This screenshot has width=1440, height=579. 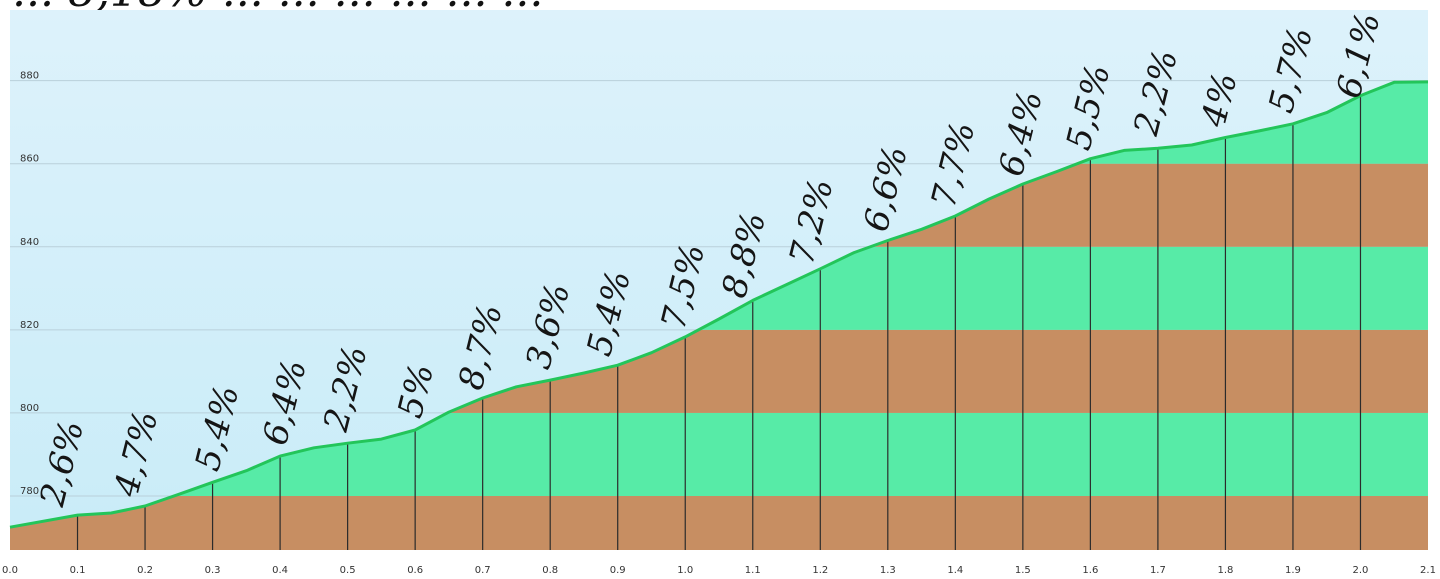 I want to click on y-axis-ticks: 780 800 820 840 860 880, so click(x=29, y=284).